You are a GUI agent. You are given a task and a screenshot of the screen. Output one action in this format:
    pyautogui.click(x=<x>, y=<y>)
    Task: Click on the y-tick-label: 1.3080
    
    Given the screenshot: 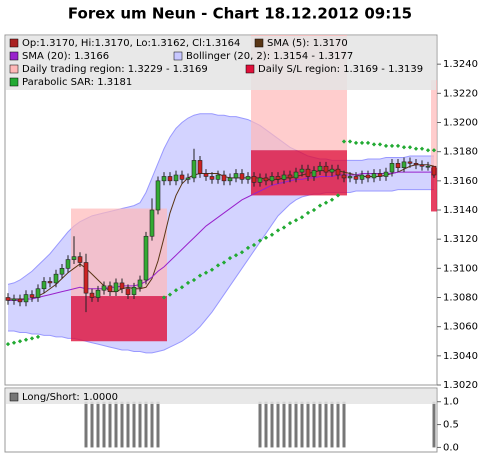 What is the action you would take?
    pyautogui.click(x=460, y=298)
    